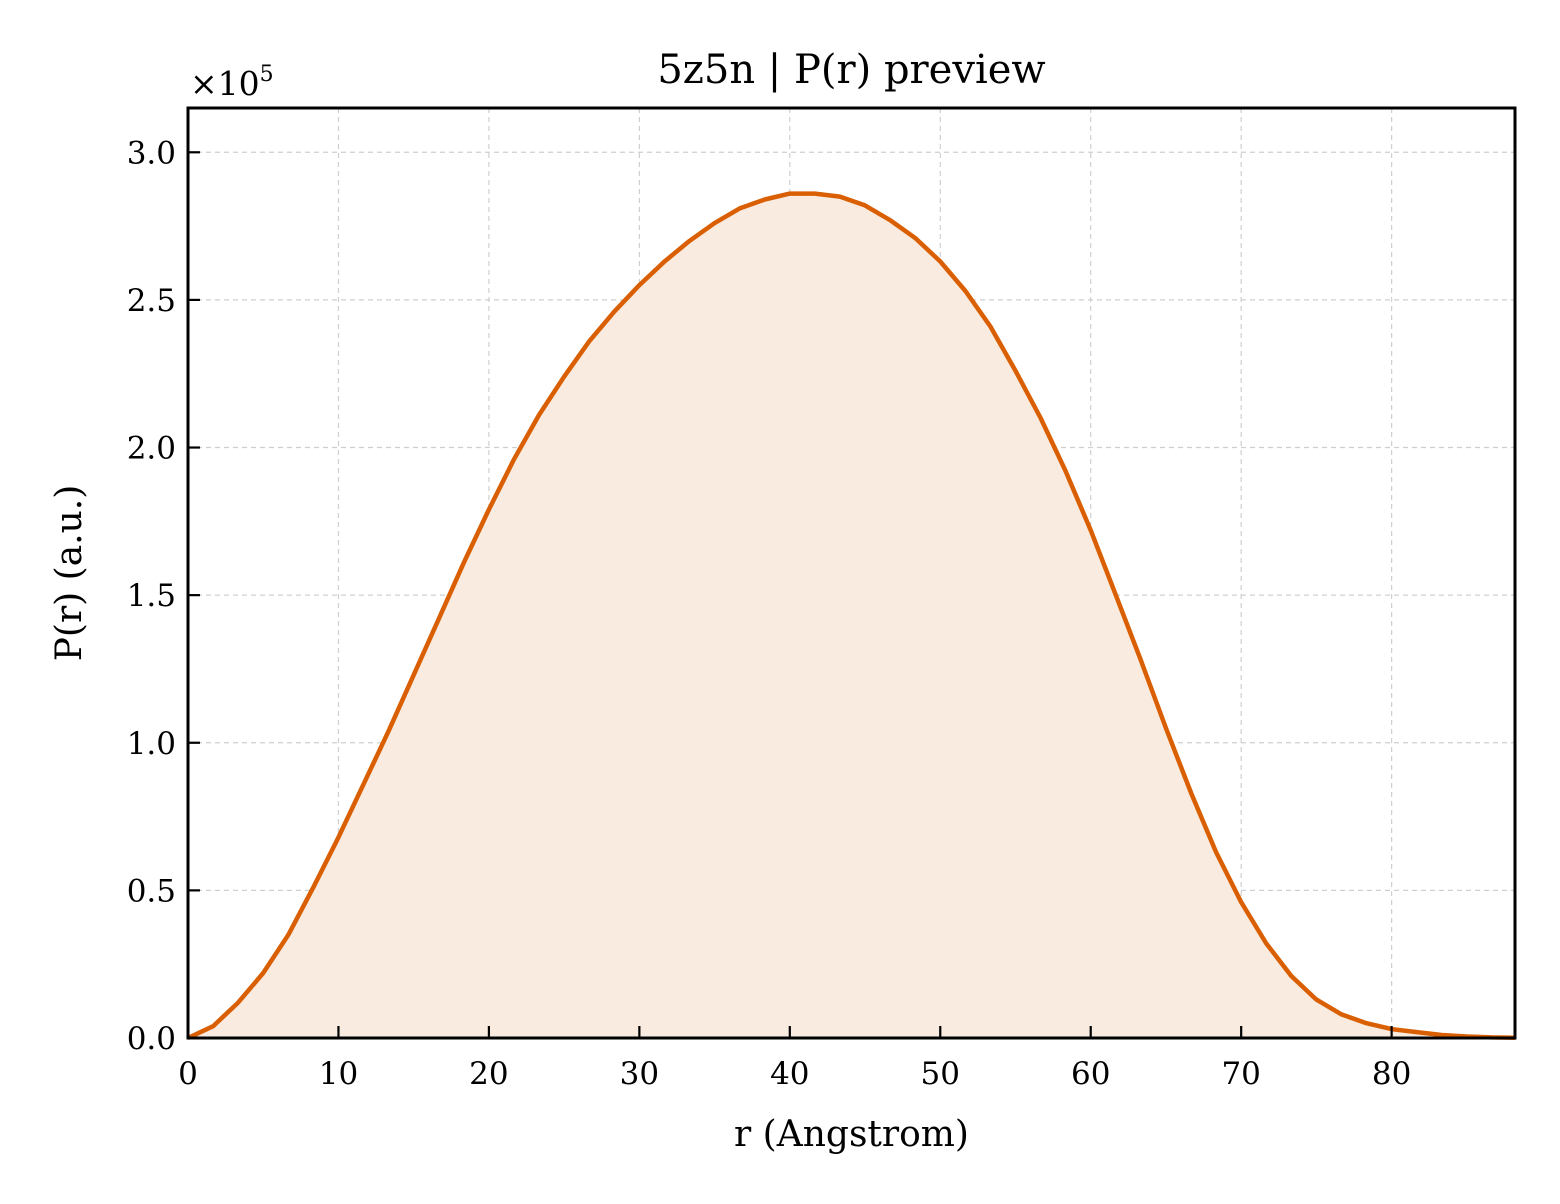 The width and height of the screenshot is (1560, 1204). I want to click on y-tick-label: 0.5, so click(151, 891).